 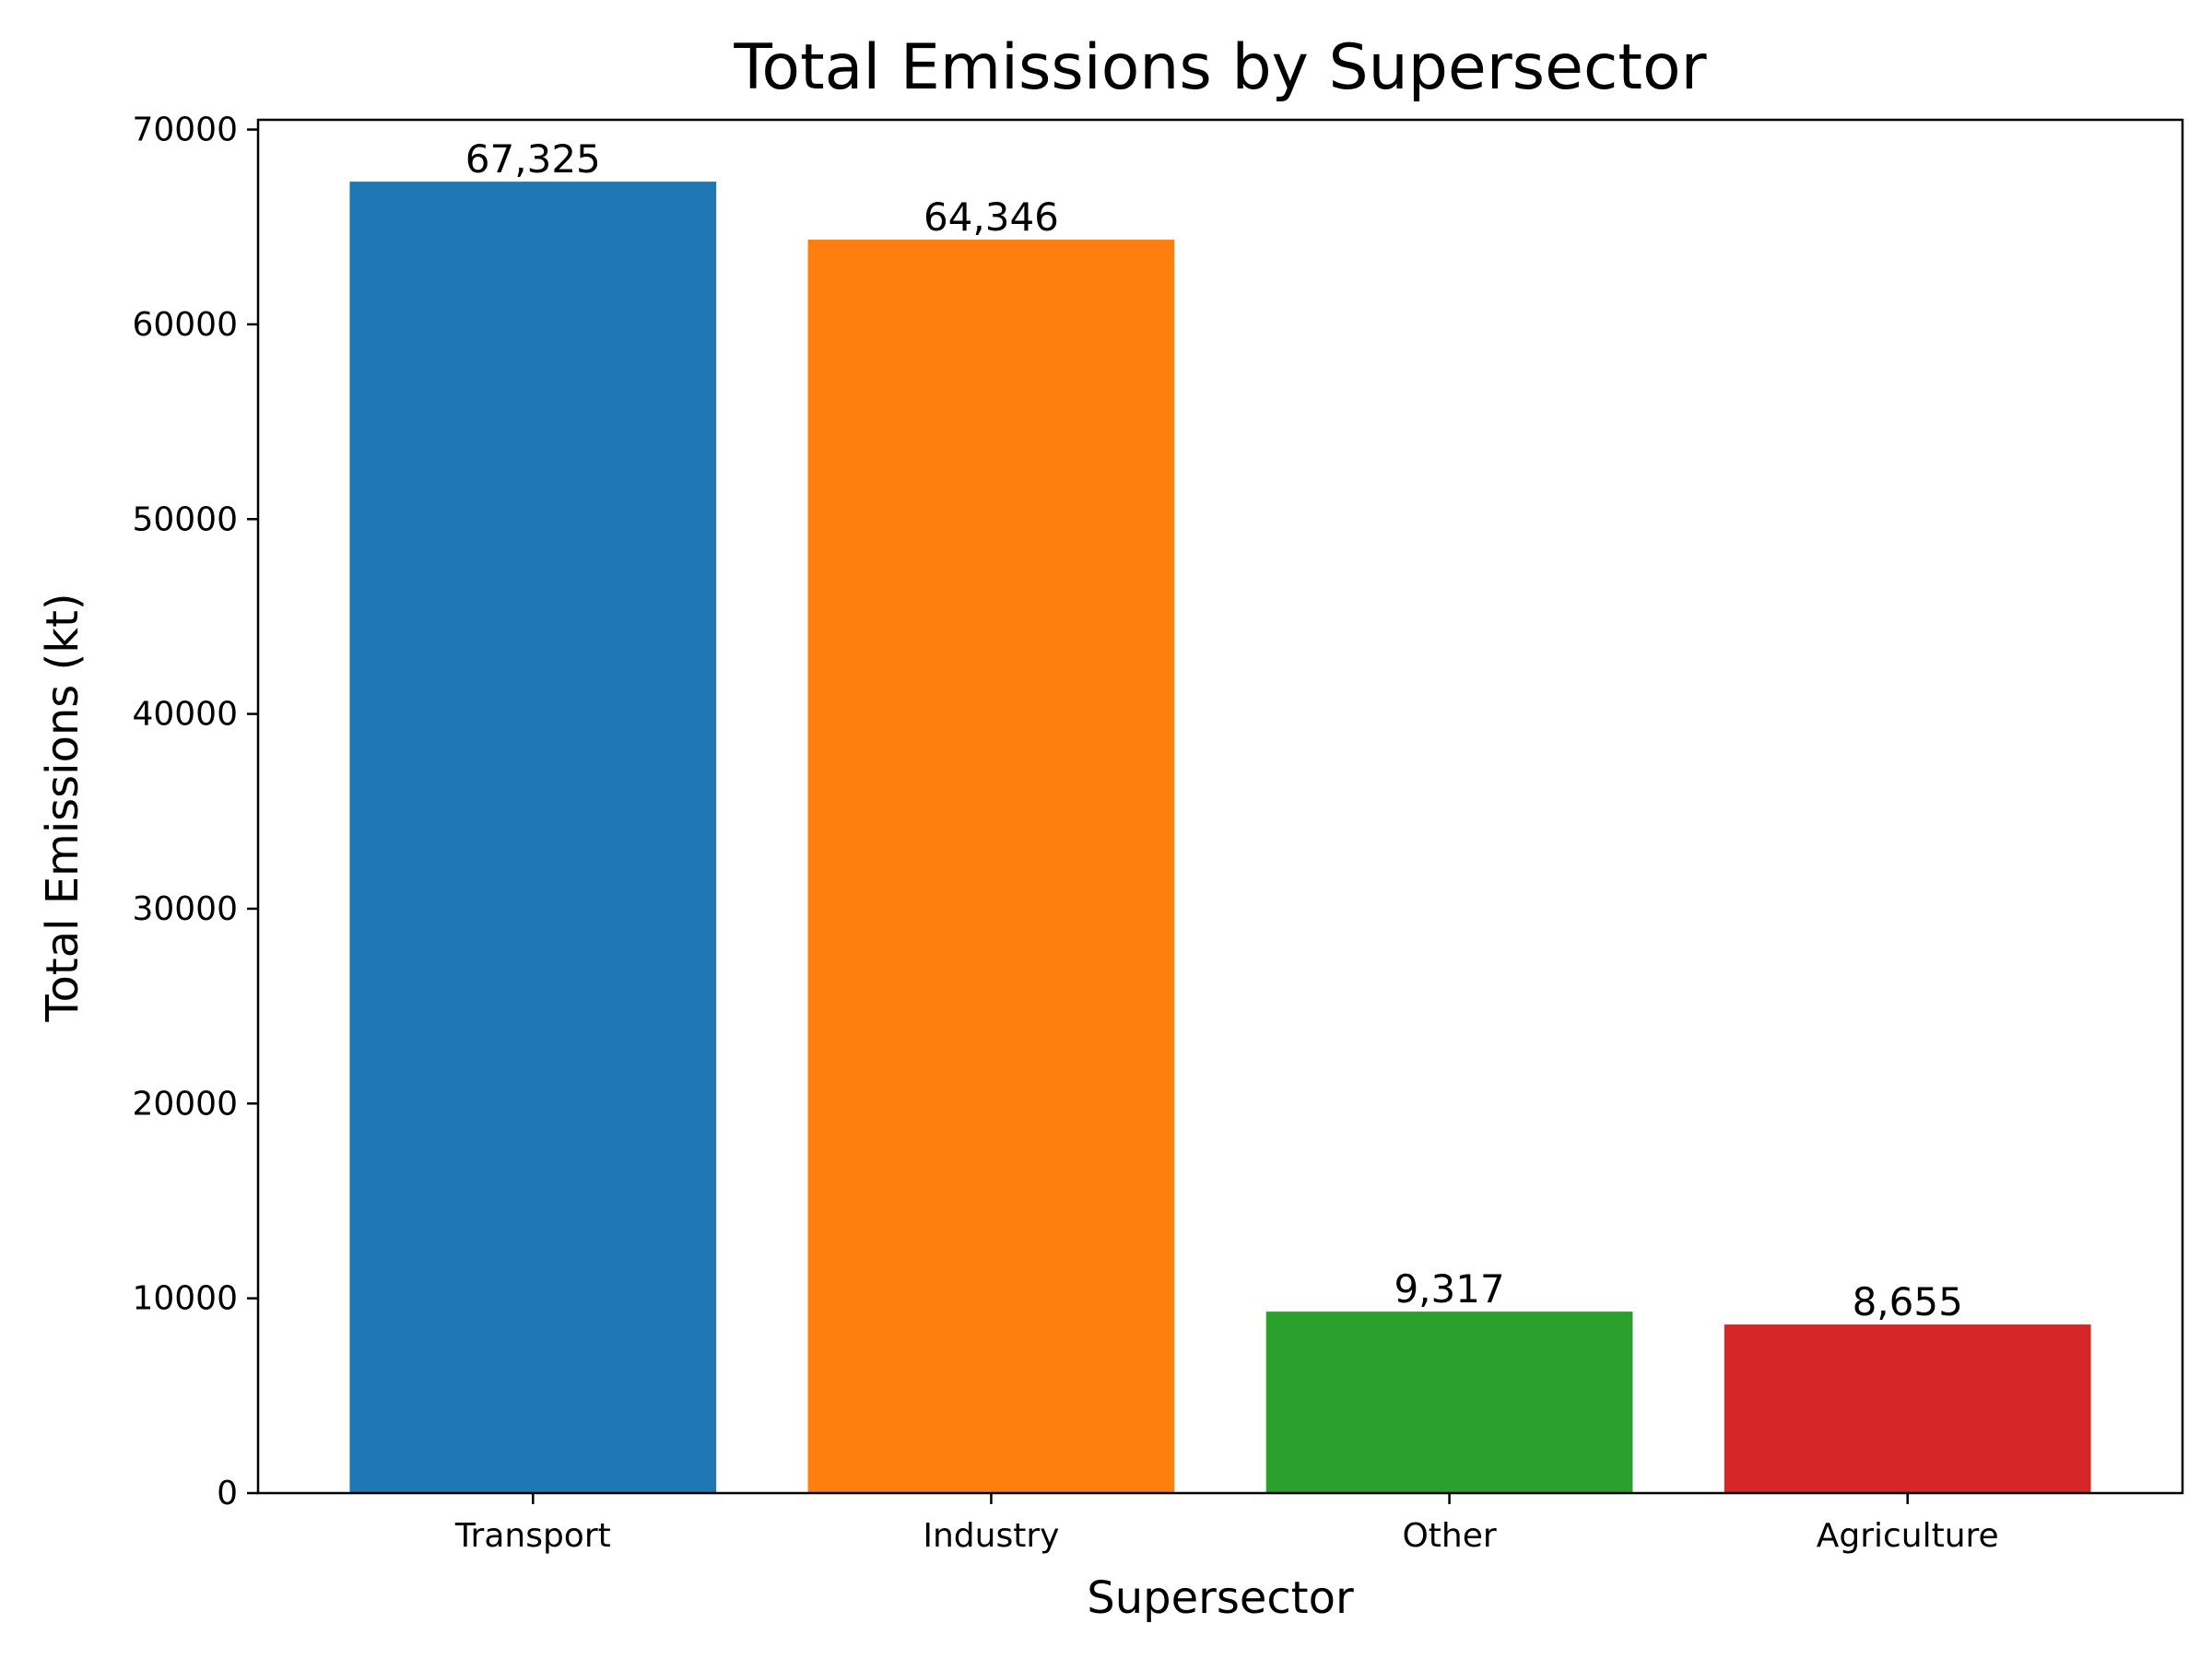 What do you see at coordinates (1907, 1408) in the screenshot?
I see `bar-agriculture` at bounding box center [1907, 1408].